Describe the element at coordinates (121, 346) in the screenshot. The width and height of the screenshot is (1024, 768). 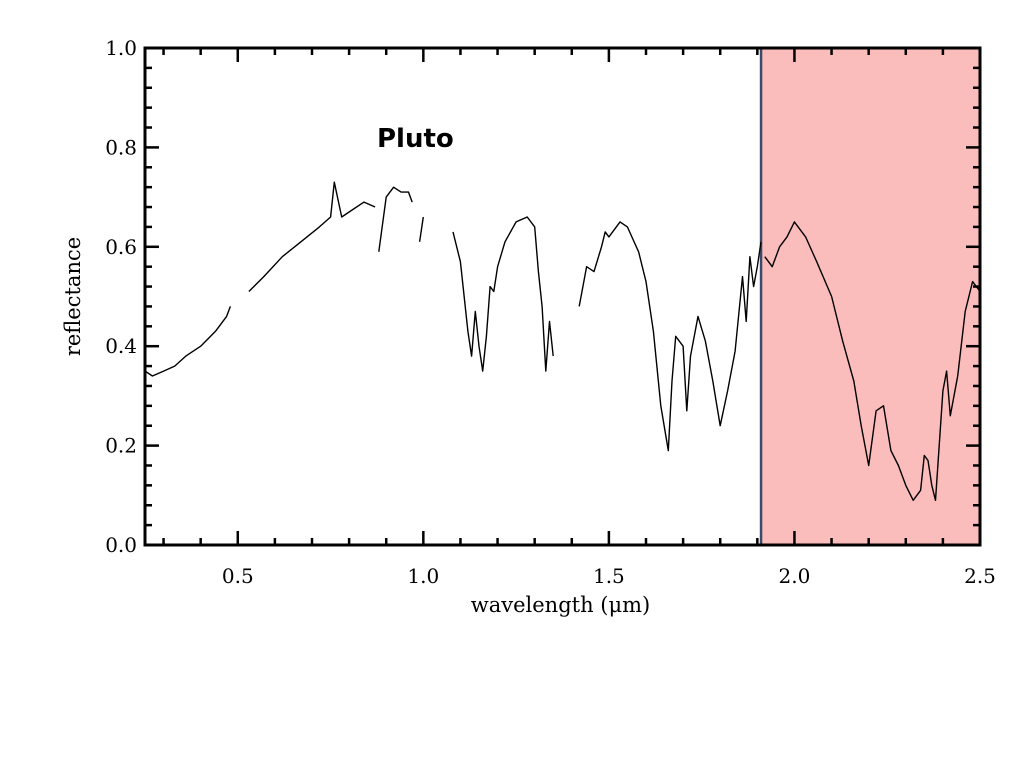
I see `y-tick-label: 0.4` at that location.